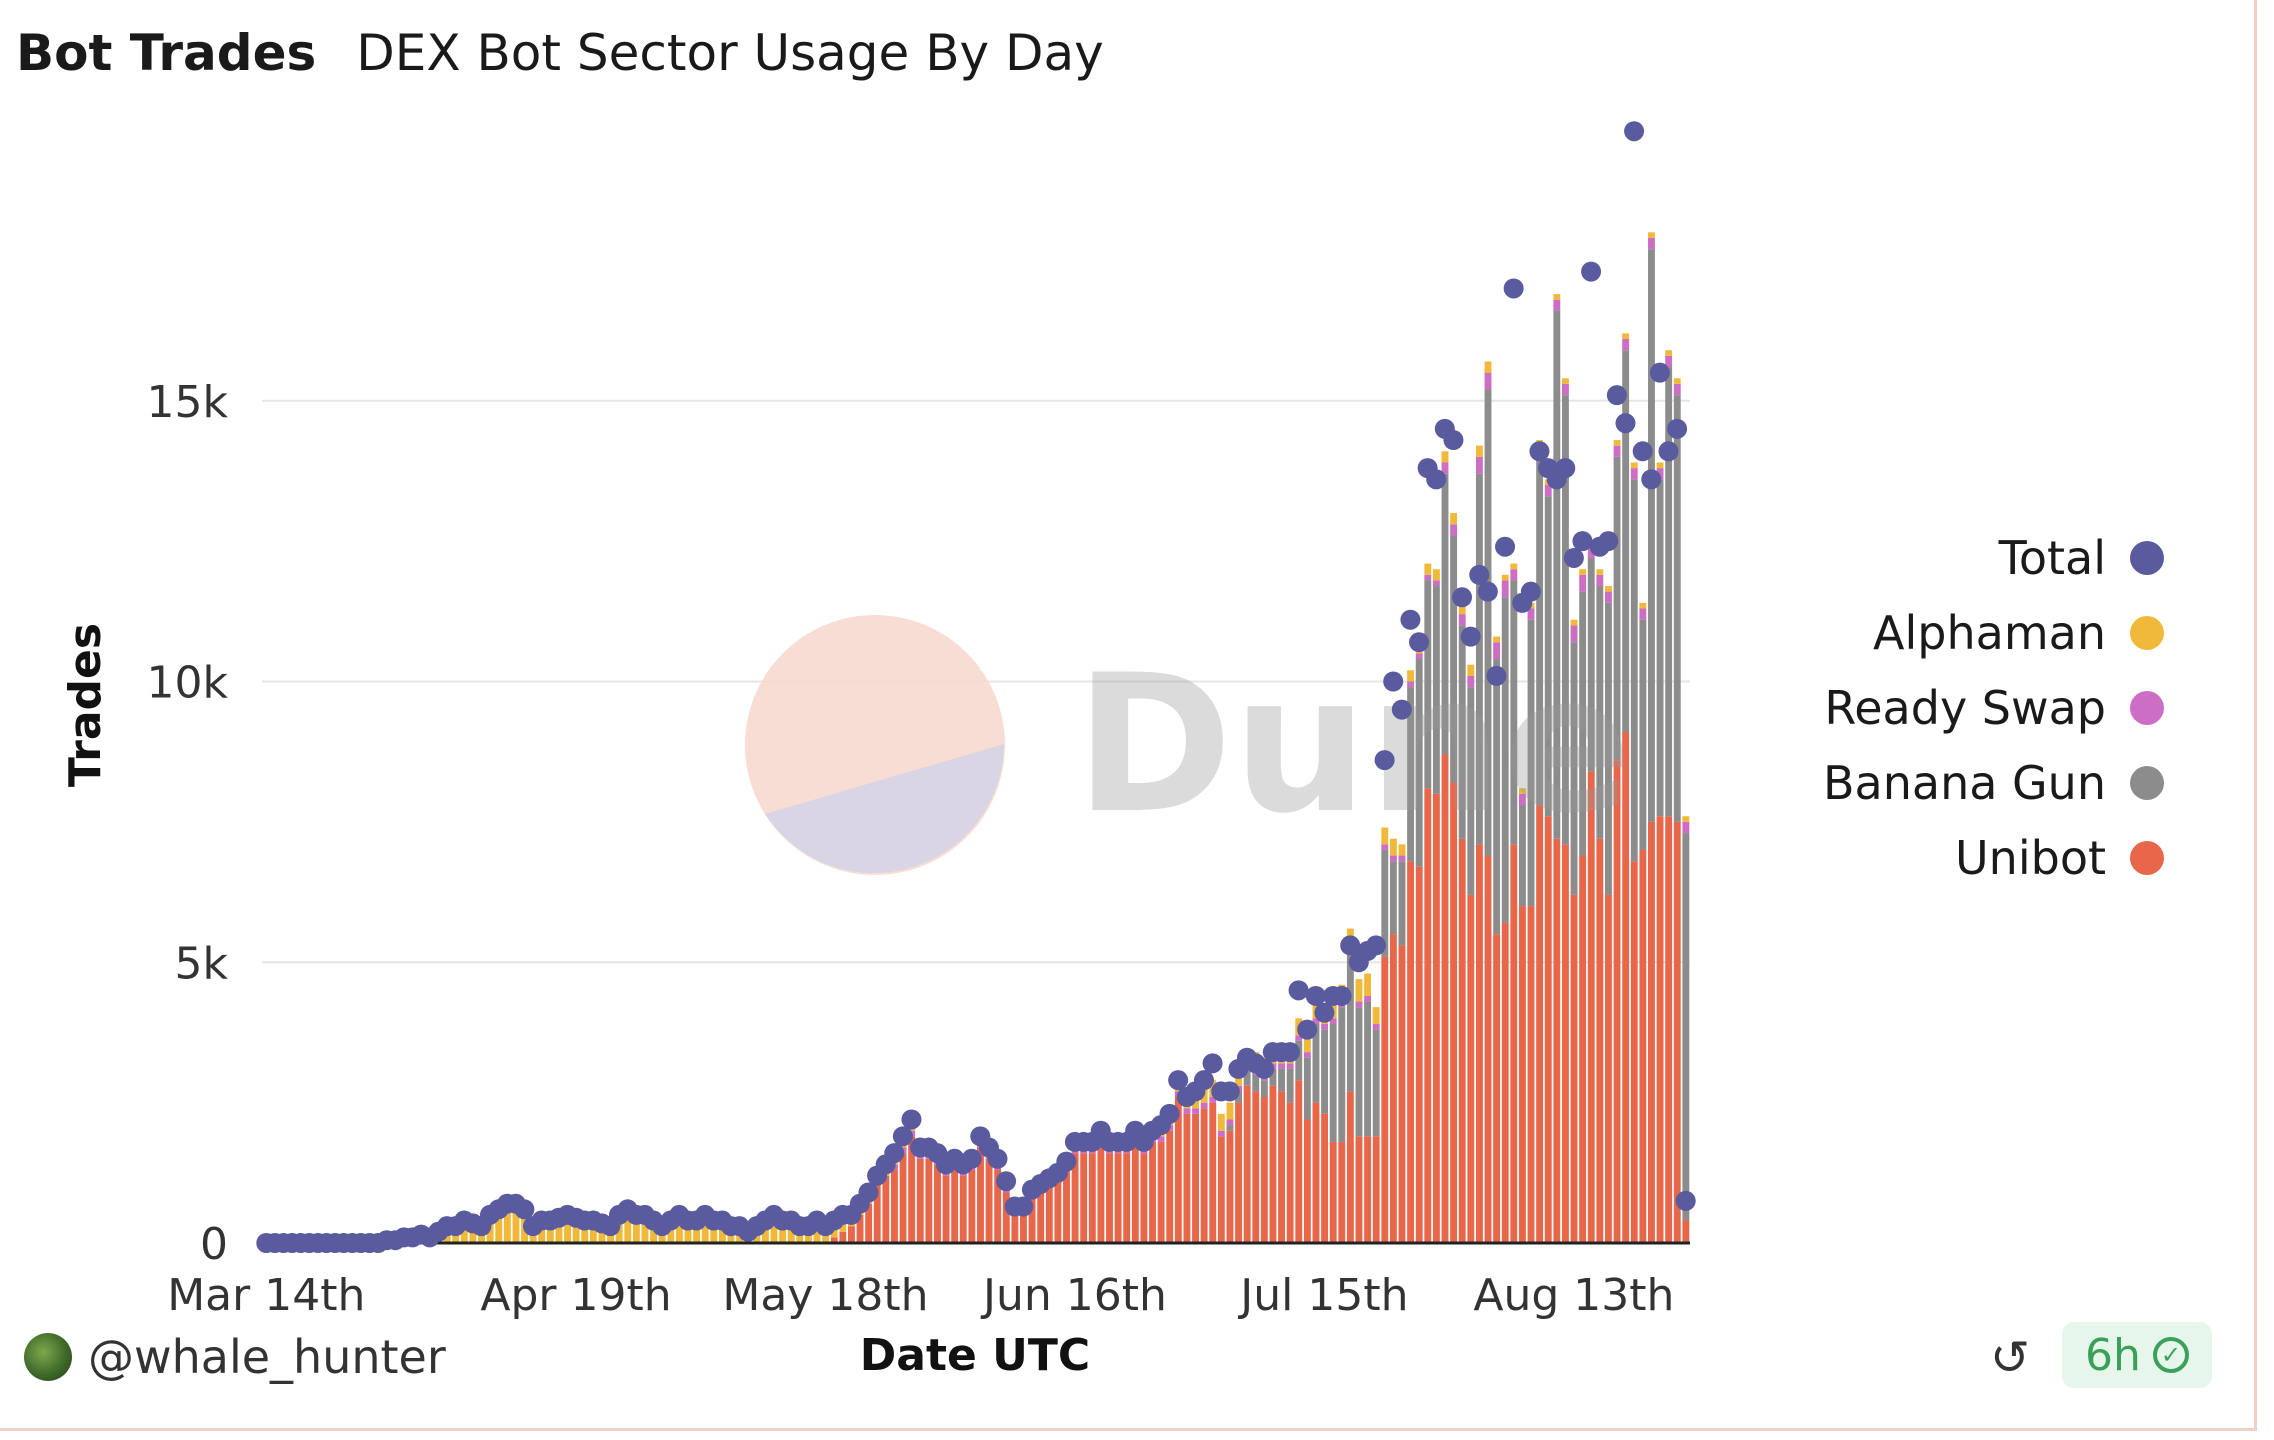 The width and height of the screenshot is (2274, 1440). What do you see at coordinates (1914, 557) in the screenshot?
I see `legend-item-total: Total` at bounding box center [1914, 557].